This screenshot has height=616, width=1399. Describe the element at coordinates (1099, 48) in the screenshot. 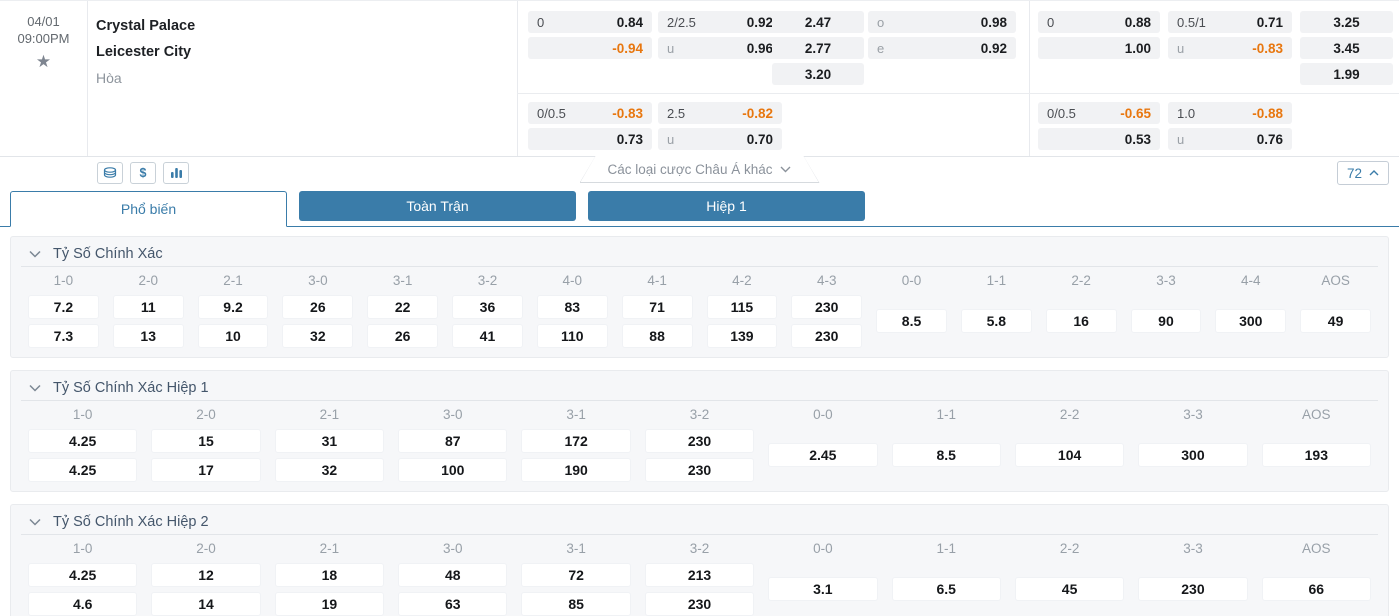

I see `fh-handicap-away-cell: 1.00` at that location.